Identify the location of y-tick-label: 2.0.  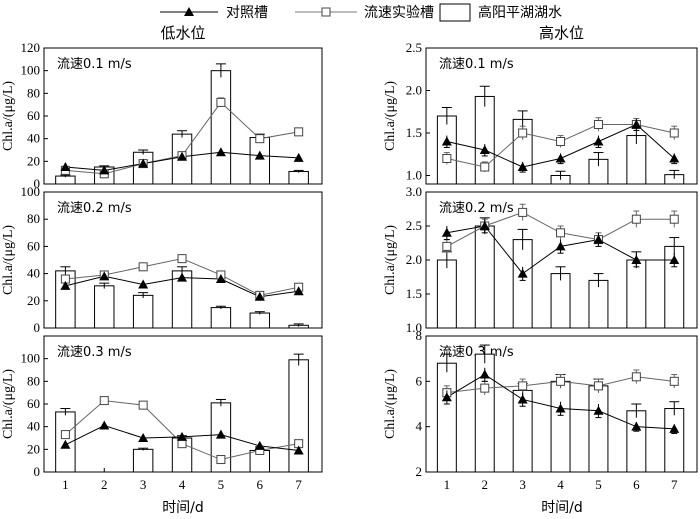
(414, 90).